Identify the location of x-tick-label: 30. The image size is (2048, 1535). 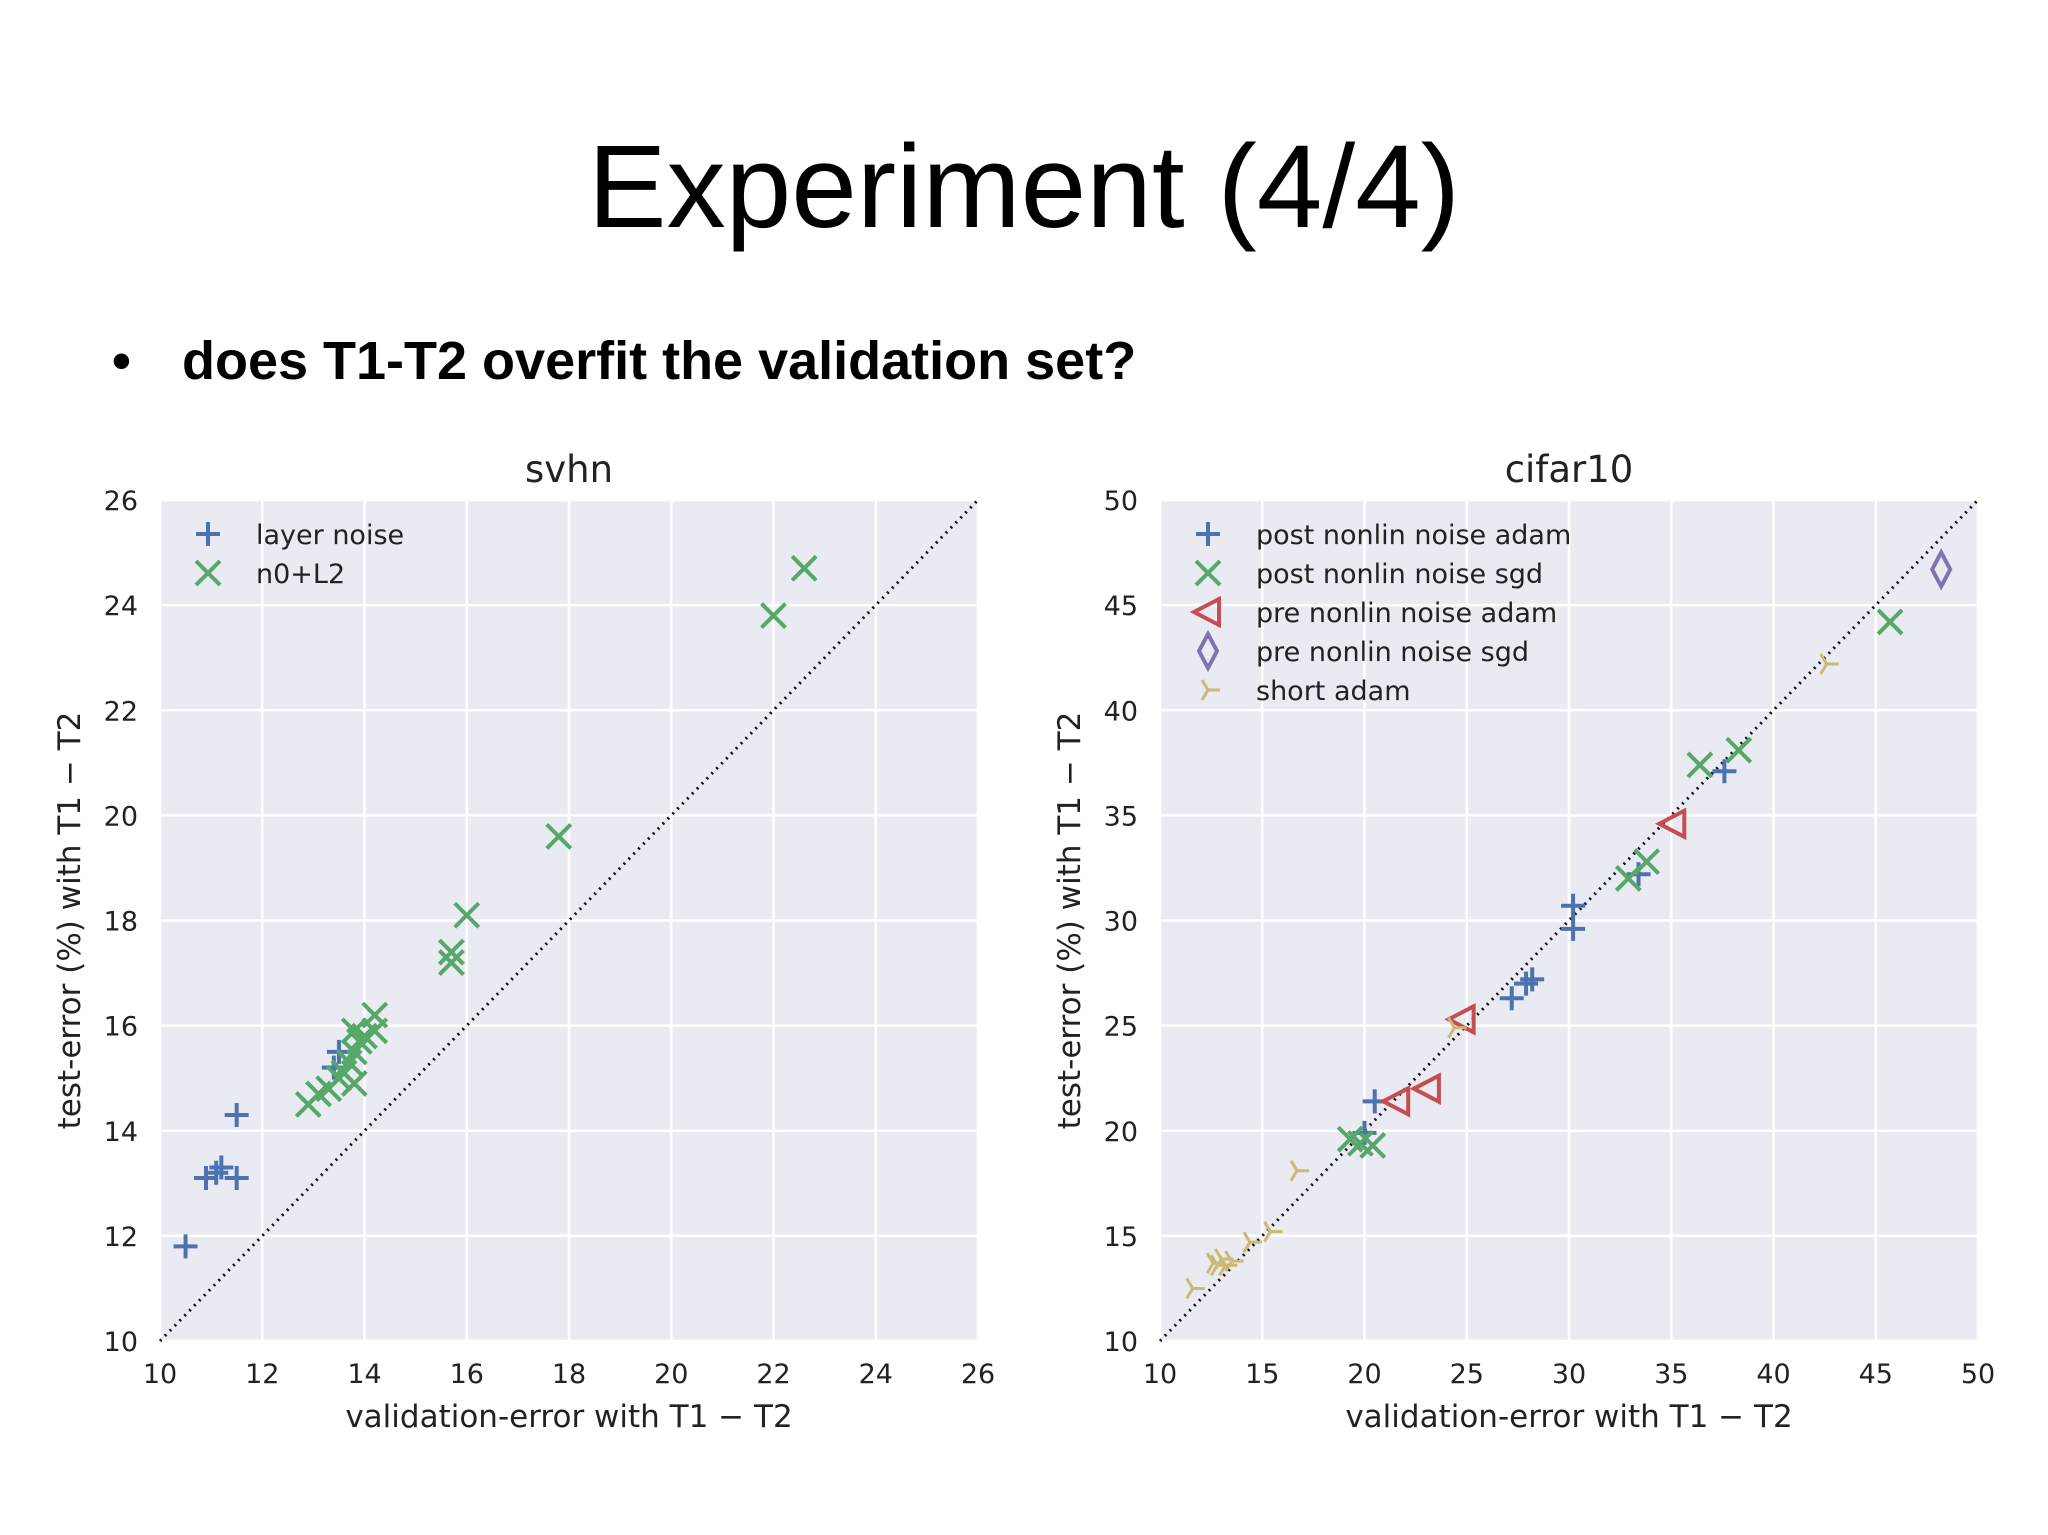
(1569, 1374).